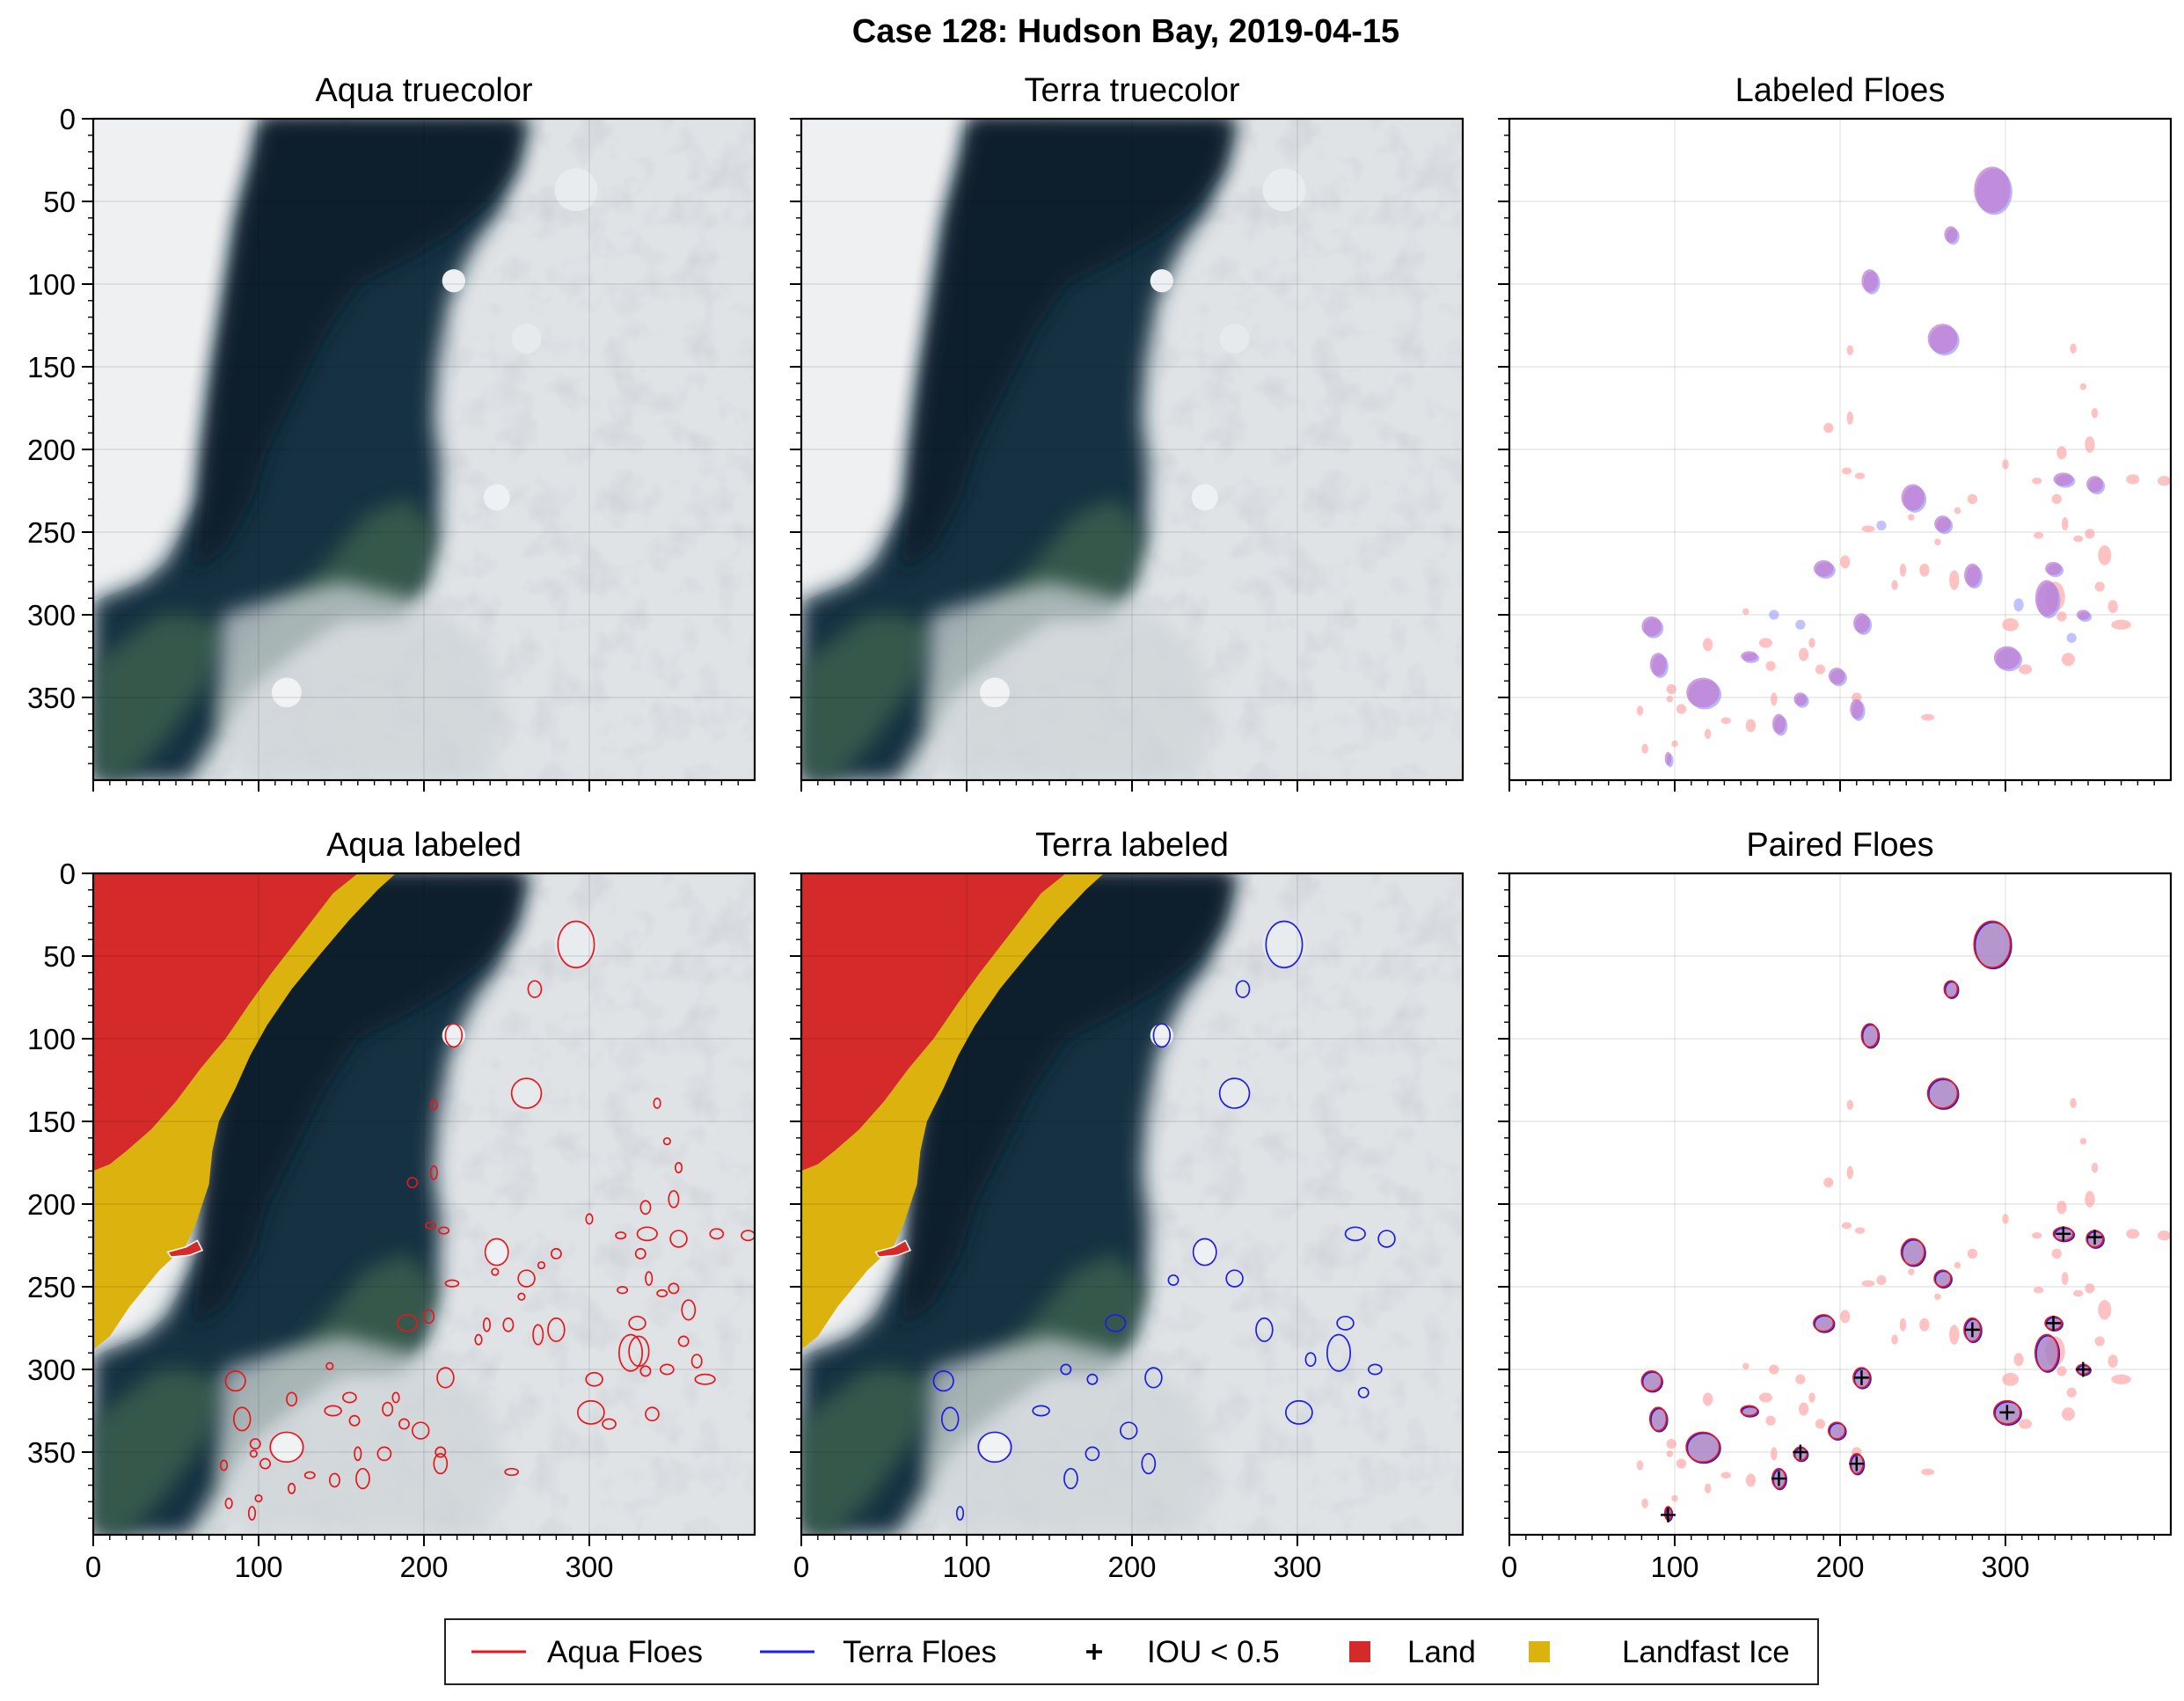 This screenshot has width=2184, height=1701. I want to click on x-tick-label-paired-floes-300: 300, so click(2005, 1567).